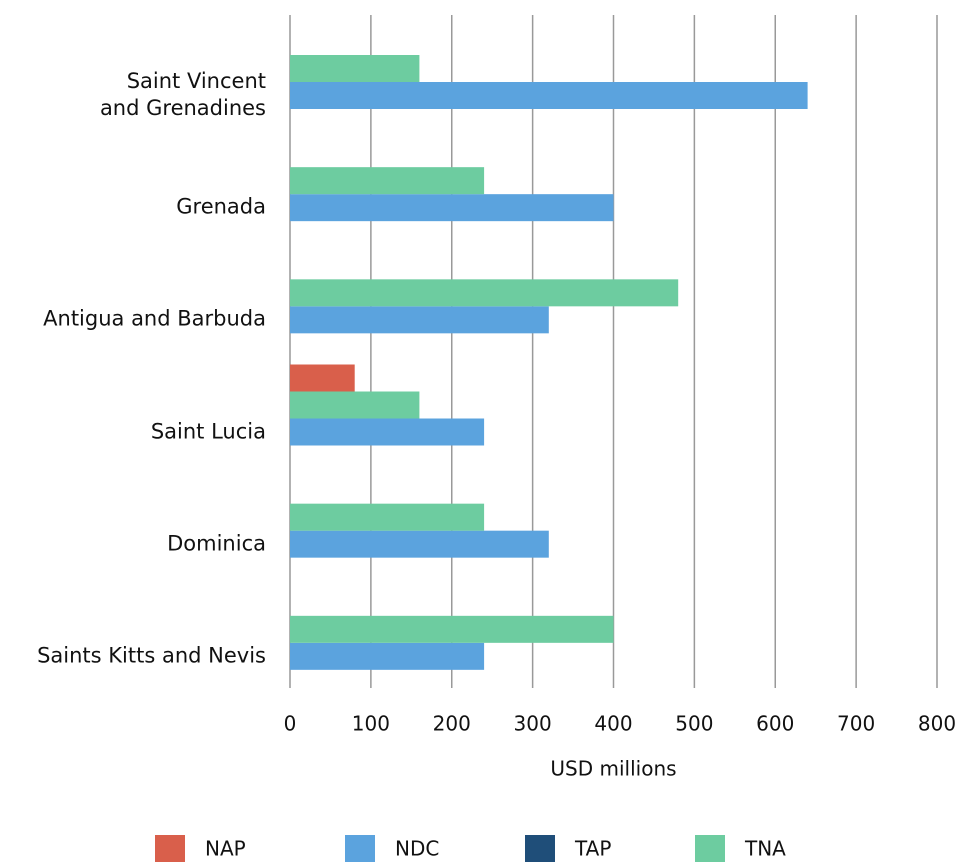 The height and width of the screenshot is (862, 959). What do you see at coordinates (221, 206) in the screenshot?
I see `y-tick-label: Grenada` at bounding box center [221, 206].